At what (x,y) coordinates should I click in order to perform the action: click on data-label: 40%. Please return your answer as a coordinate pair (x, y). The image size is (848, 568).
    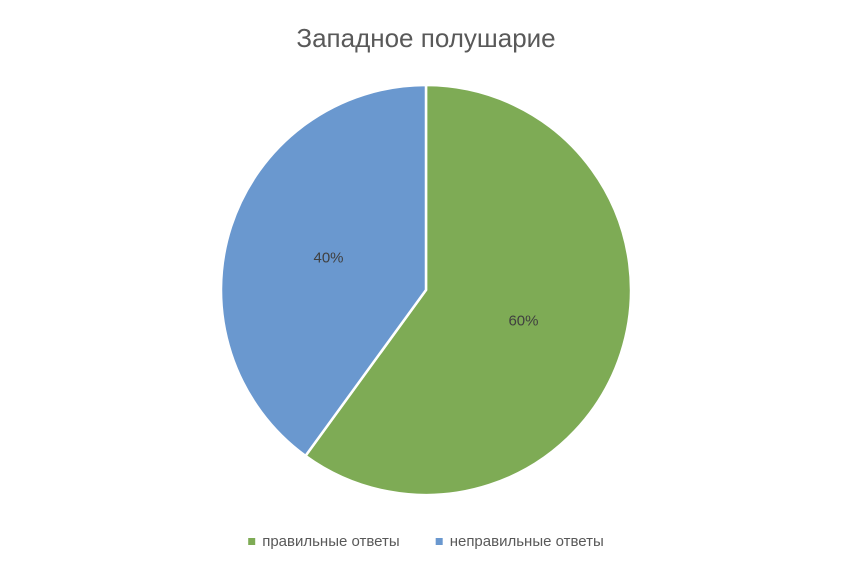
    Looking at the image, I should click on (329, 257).